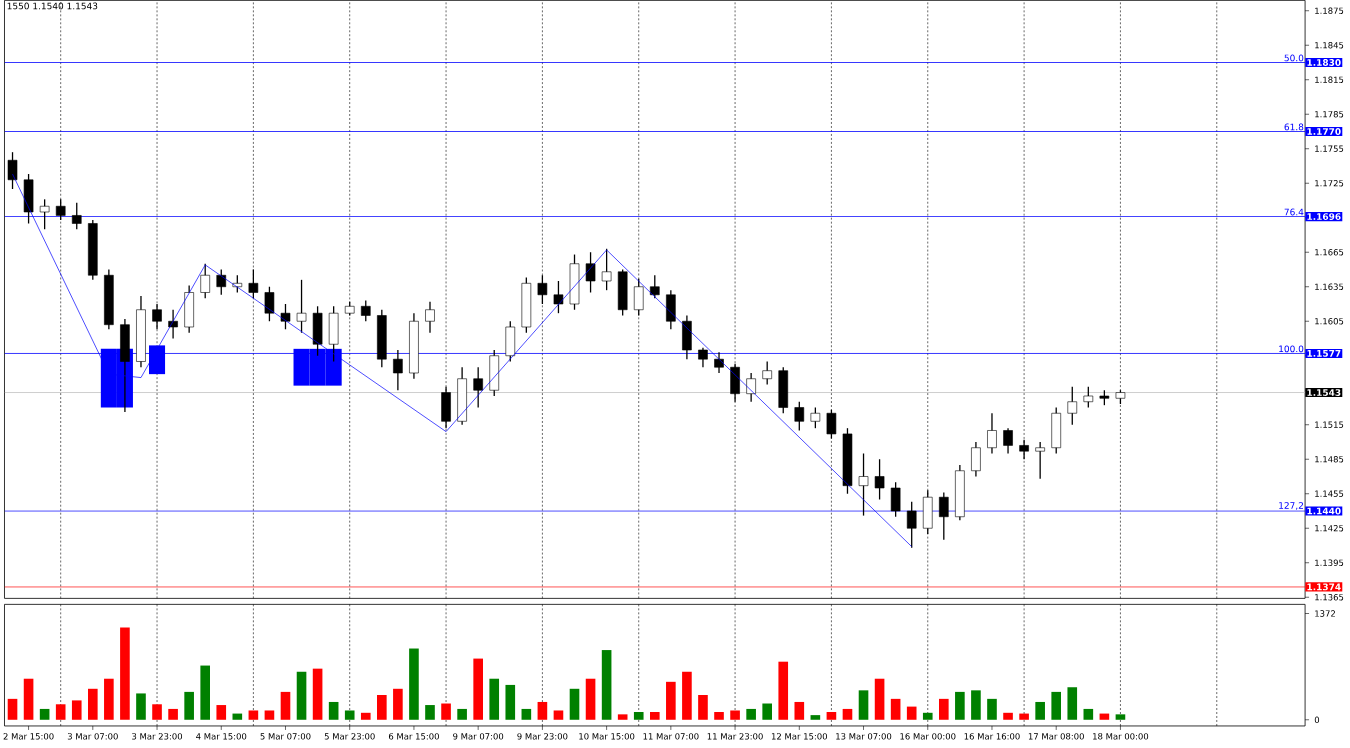 The height and width of the screenshot is (748, 1350). I want to click on y-tick-label: 1.1725, so click(1329, 183).